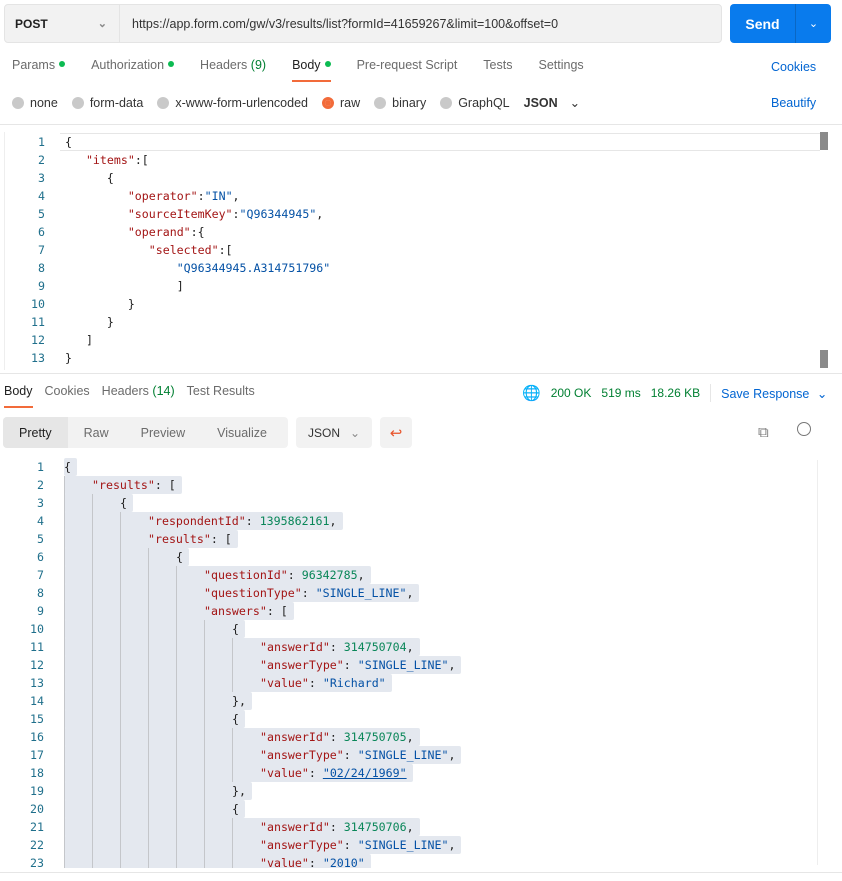  I want to click on tab-settings: Settings, so click(560, 70).